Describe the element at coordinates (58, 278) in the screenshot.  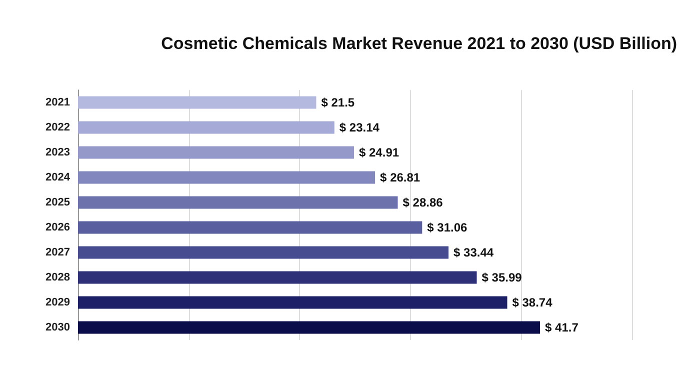
I see `y-tick-label: 2028` at that location.